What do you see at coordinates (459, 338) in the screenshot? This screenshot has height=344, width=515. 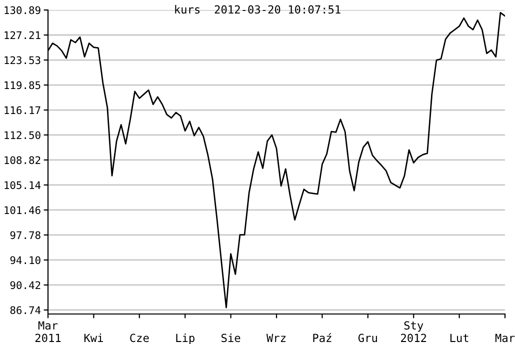 I see `x-tick-label: Lut` at bounding box center [459, 338].